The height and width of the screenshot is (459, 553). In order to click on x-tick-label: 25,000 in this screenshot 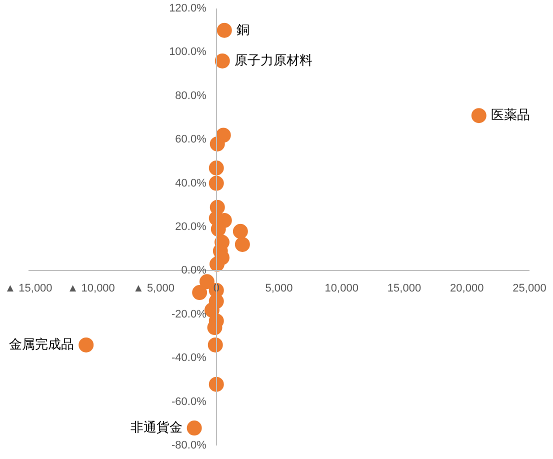, I will do `click(529, 288)`.